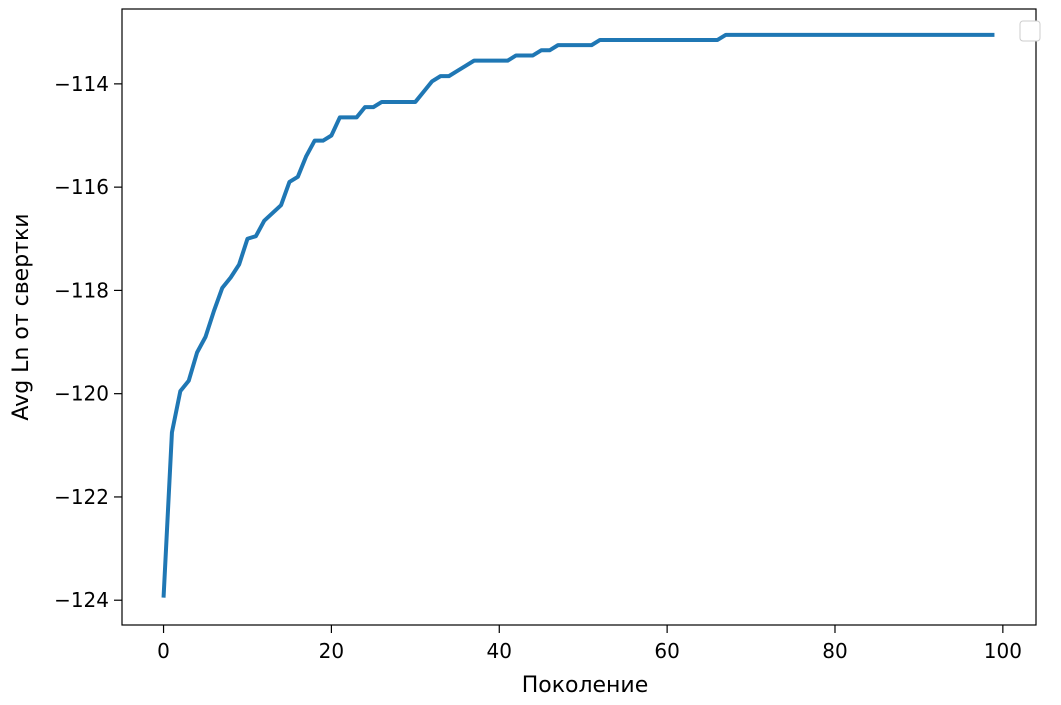  Describe the element at coordinates (666, 651) in the screenshot. I see `x-tick-label: 60` at that location.